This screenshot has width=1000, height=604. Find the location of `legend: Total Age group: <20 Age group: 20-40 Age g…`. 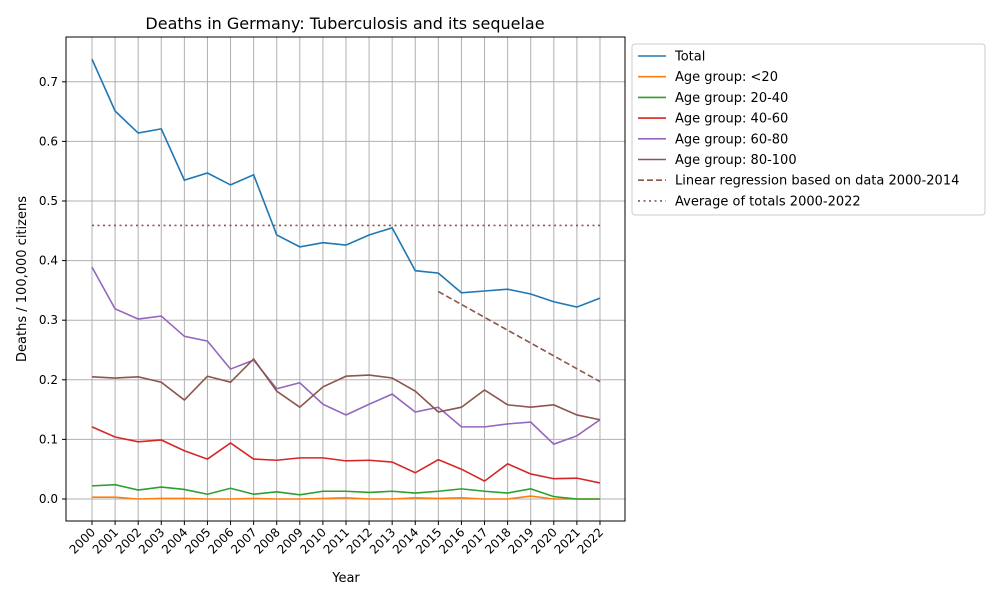

legend: Total Age group: <20 Age group: 20-40 Age g… is located at coordinates (808, 129).